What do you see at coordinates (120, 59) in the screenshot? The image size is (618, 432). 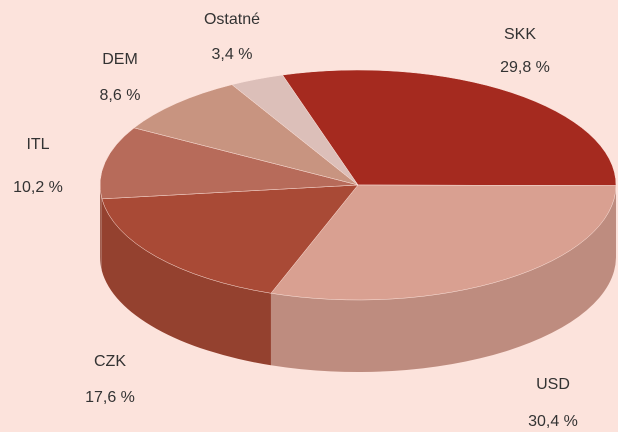 I see `slice-label: DEM` at bounding box center [120, 59].